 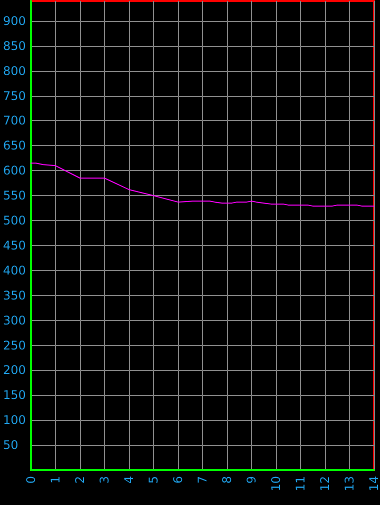 What do you see at coordinates (14, 195) in the screenshot?
I see `y-tick-label: 550` at bounding box center [14, 195].